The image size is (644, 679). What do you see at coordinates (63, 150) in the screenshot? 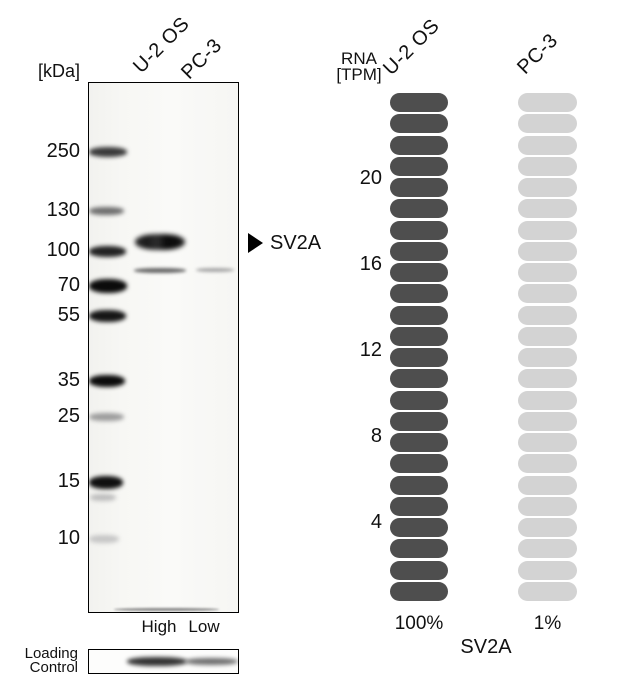
I see `ladder-label-250: 250` at bounding box center [63, 150].